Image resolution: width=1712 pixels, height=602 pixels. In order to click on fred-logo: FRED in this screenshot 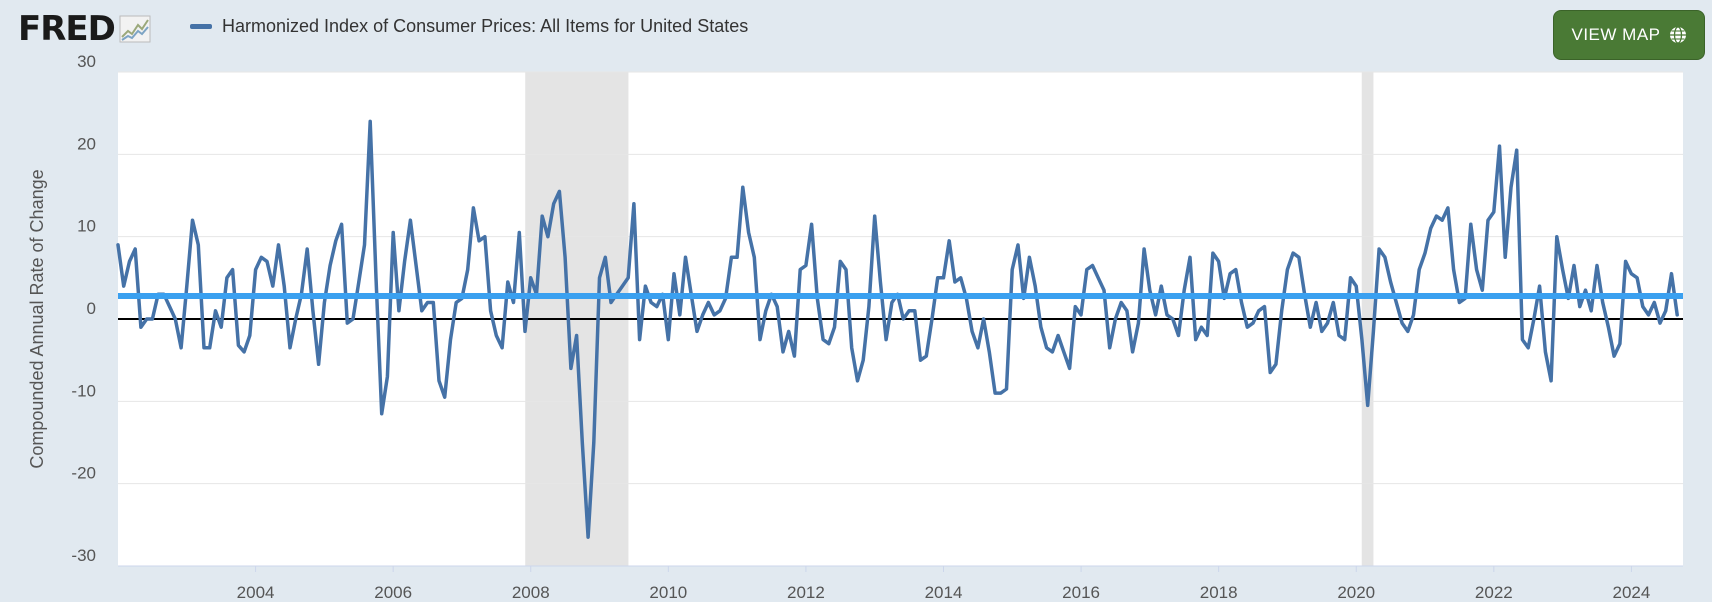, I will do `click(84, 29)`.